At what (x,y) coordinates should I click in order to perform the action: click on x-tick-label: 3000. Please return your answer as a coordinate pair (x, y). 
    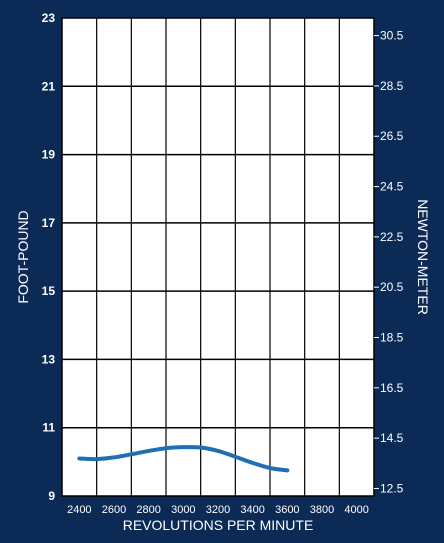
    Looking at the image, I should click on (183, 510).